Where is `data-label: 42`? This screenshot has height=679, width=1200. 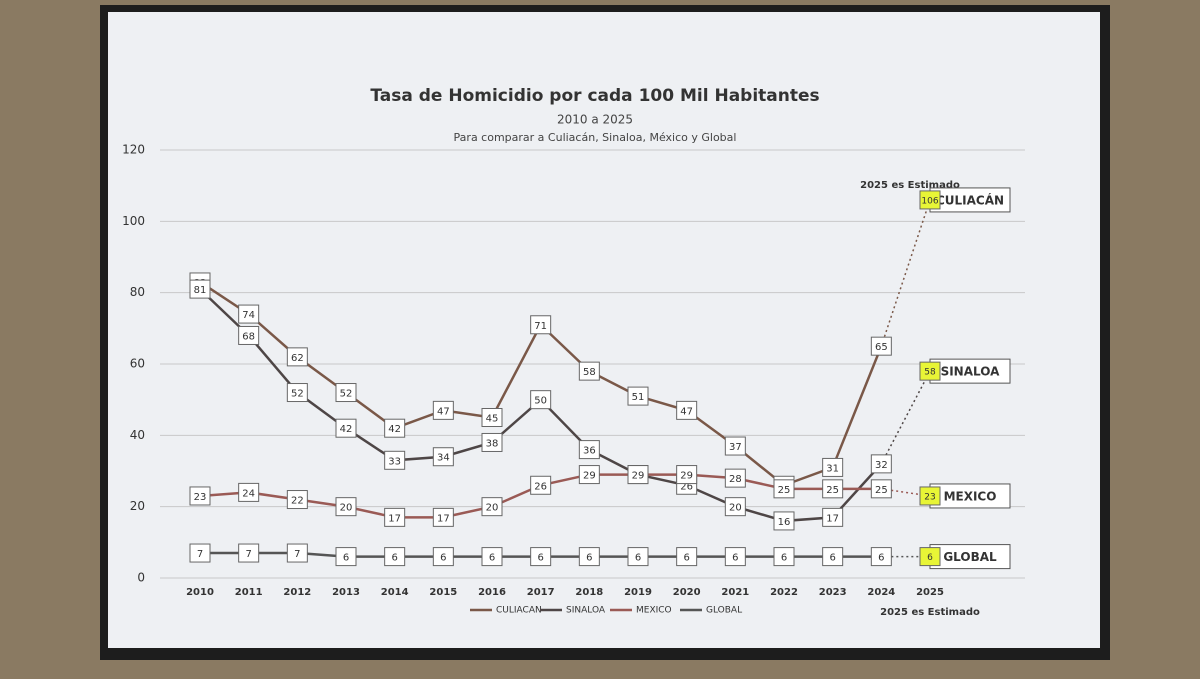 data-label: 42 is located at coordinates (346, 429).